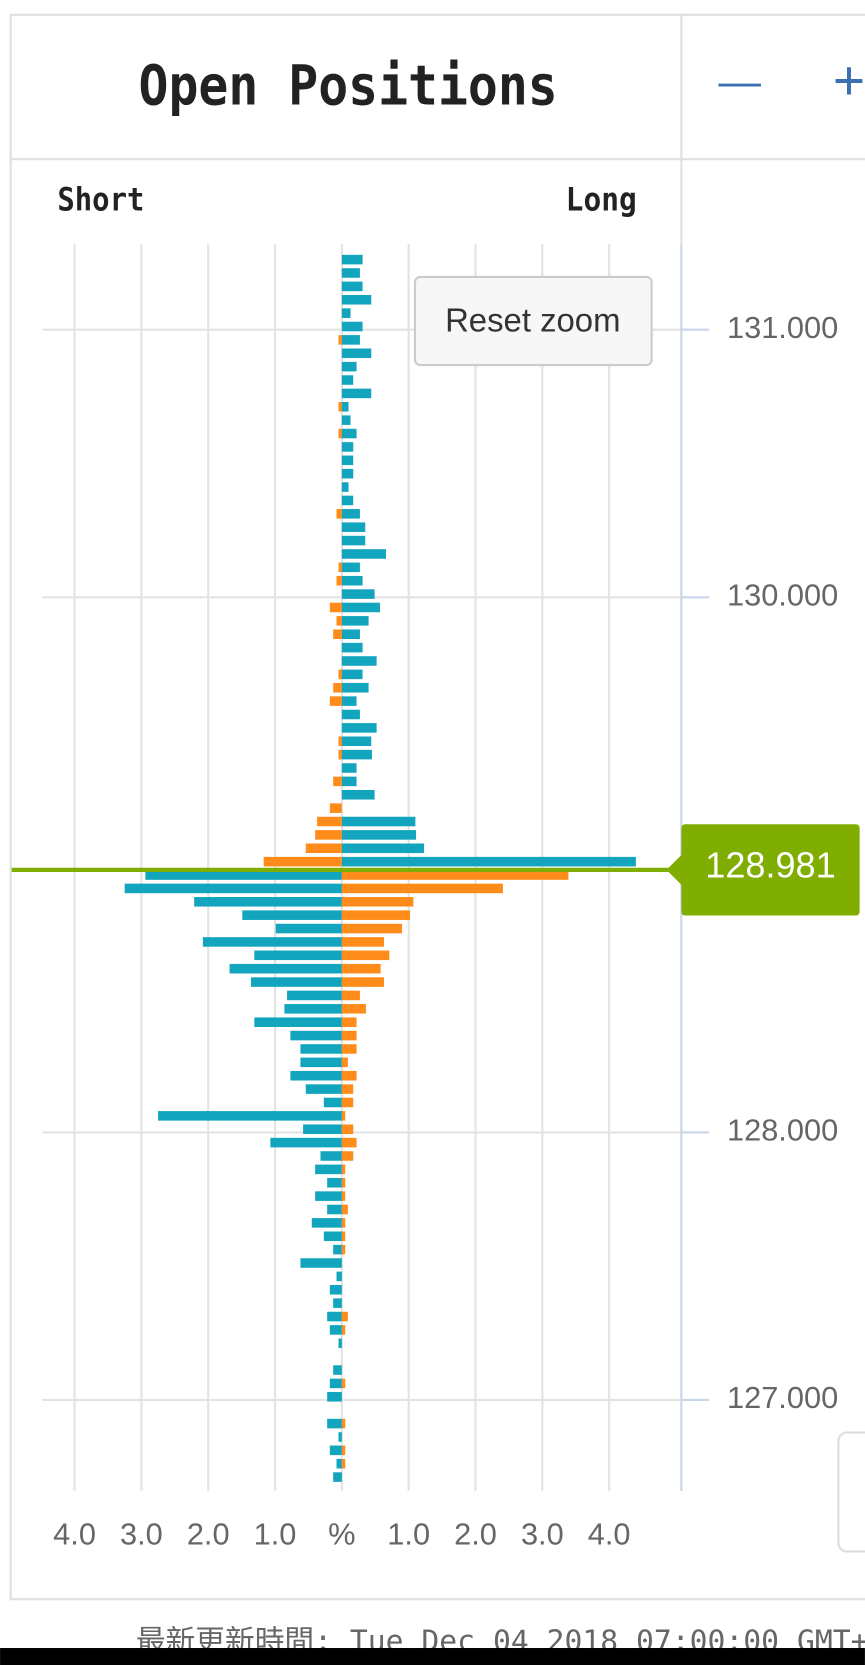 This screenshot has height=1665, width=865. I want to click on reset-zoom-button: Reset zoom, so click(533, 321).